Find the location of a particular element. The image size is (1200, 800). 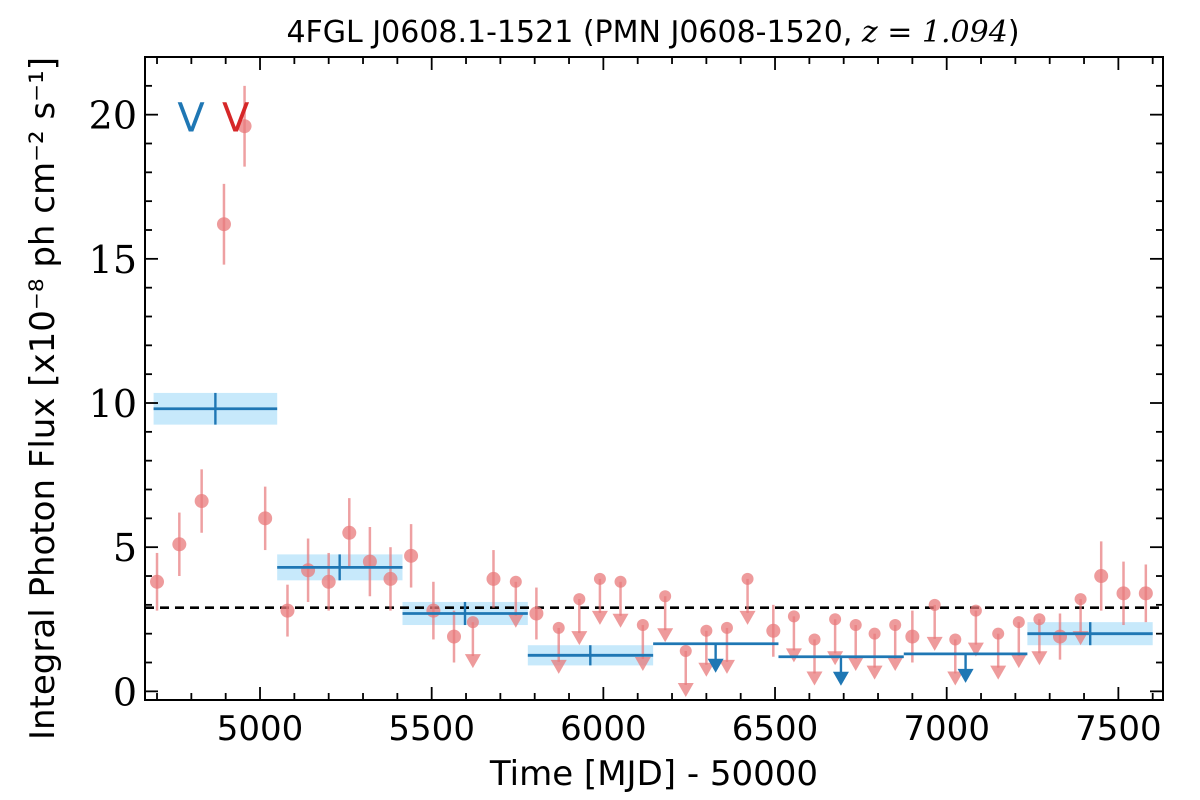

title-redshift: z = 1.094 is located at coordinates (934, 32).